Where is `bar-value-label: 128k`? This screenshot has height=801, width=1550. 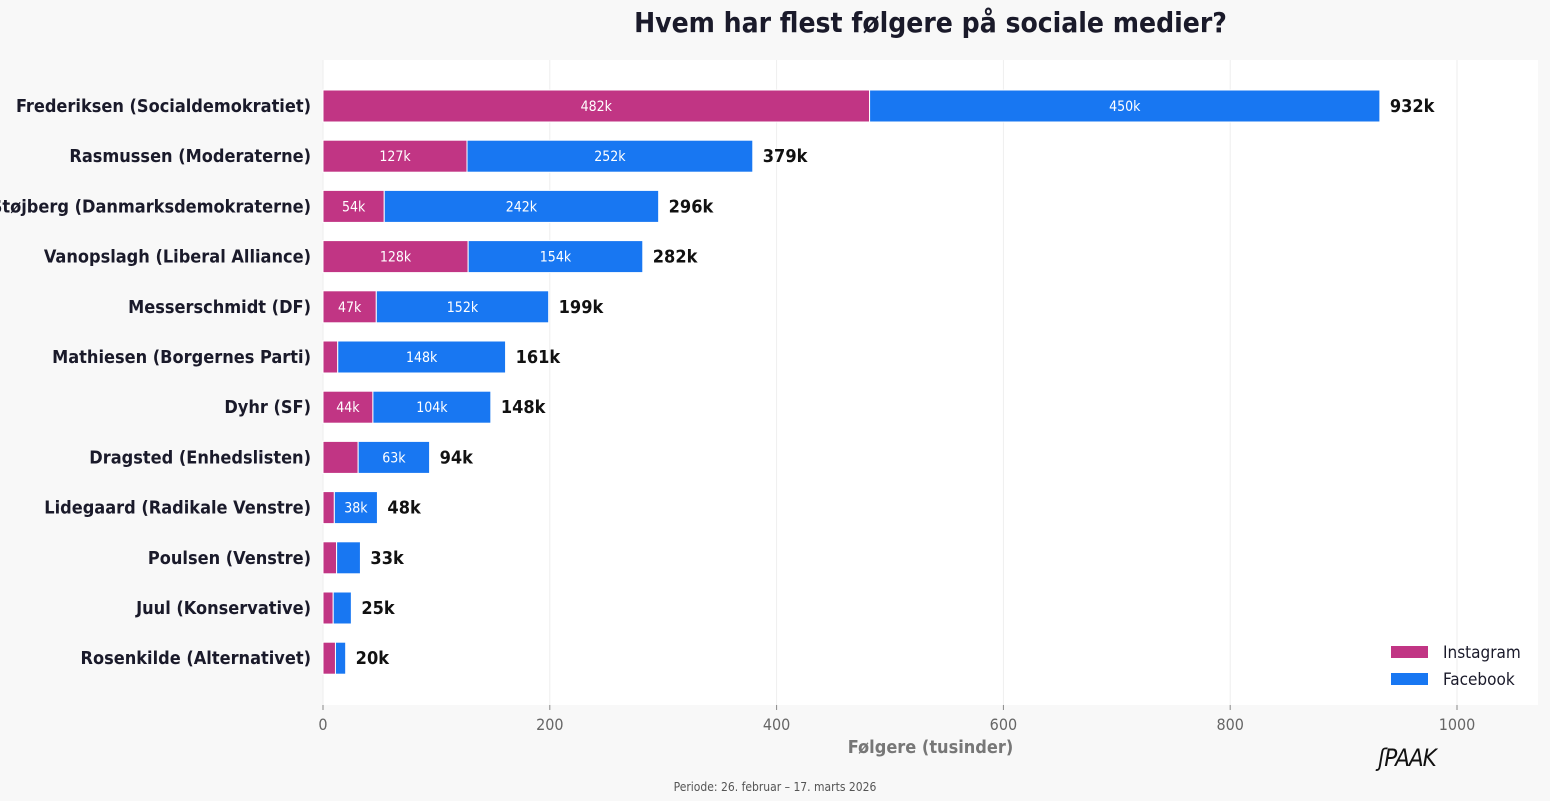 bar-value-label: 128k is located at coordinates (396, 258).